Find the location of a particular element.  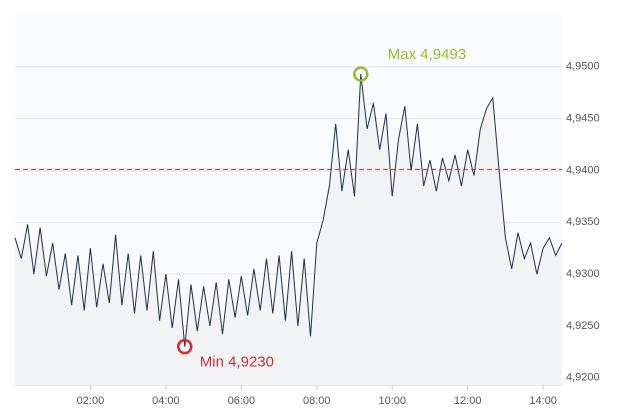

x-tick-label: 06:00 is located at coordinates (242, 401).